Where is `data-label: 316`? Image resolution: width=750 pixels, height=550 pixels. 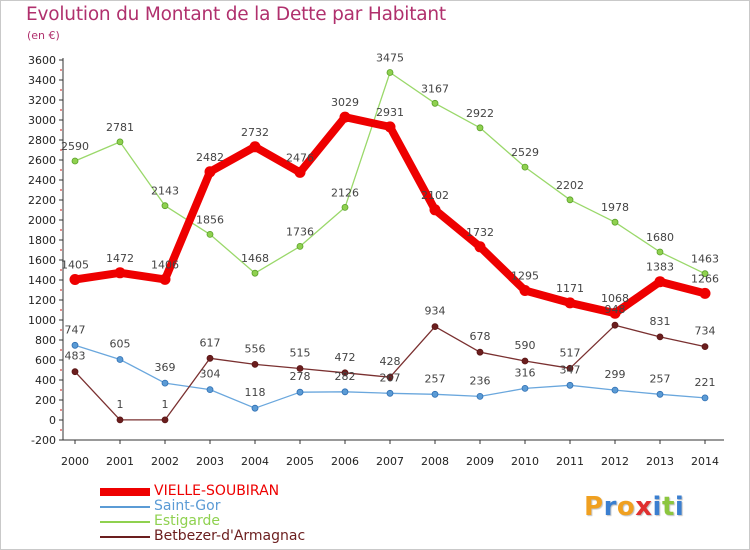
data-label: 316 is located at coordinates (525, 372).